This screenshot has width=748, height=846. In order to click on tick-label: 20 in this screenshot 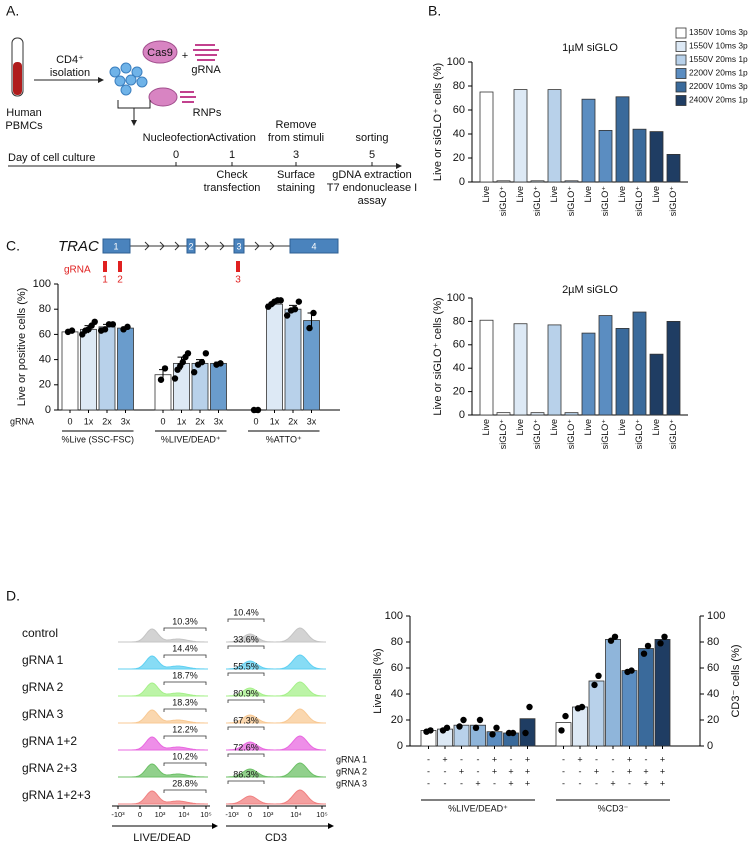, I will do `click(459, 158)`.